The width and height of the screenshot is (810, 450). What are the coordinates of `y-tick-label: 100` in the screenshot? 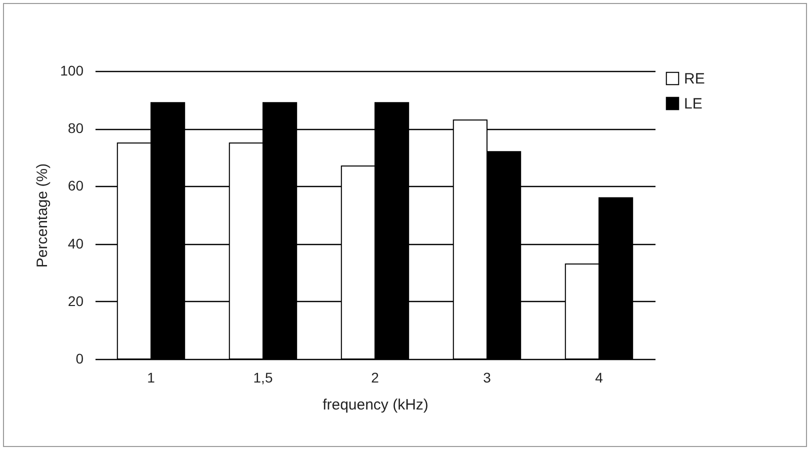 It's located at (72, 70).